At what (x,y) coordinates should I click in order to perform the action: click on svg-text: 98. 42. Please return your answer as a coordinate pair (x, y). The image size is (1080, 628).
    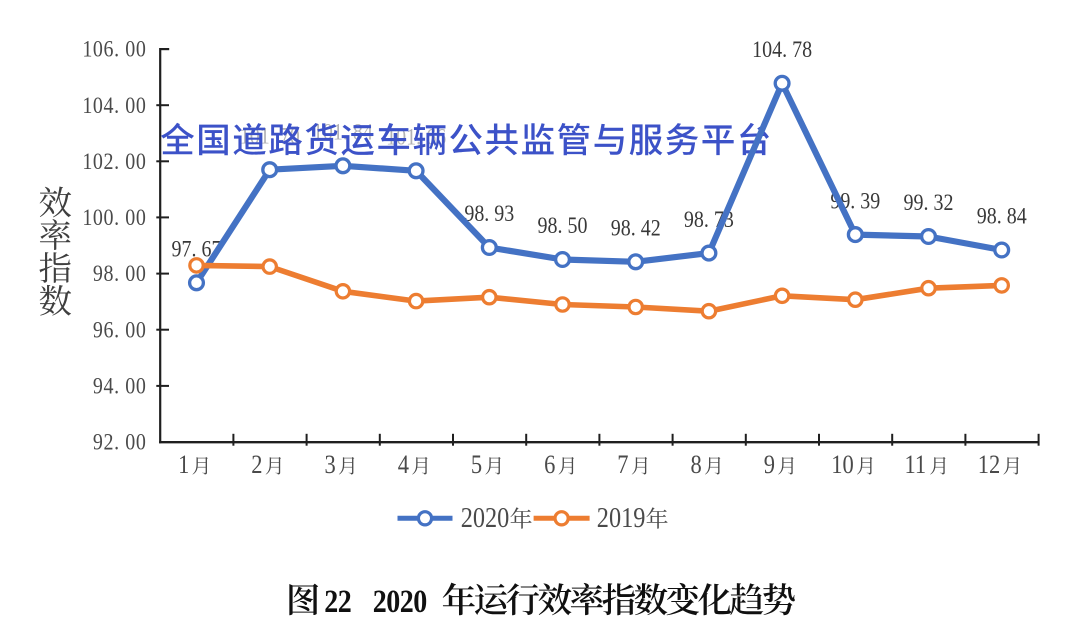
    Looking at the image, I should click on (636, 228).